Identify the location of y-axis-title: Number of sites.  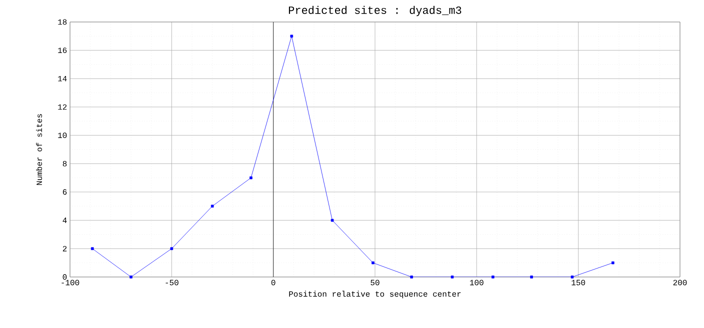
(39, 149).